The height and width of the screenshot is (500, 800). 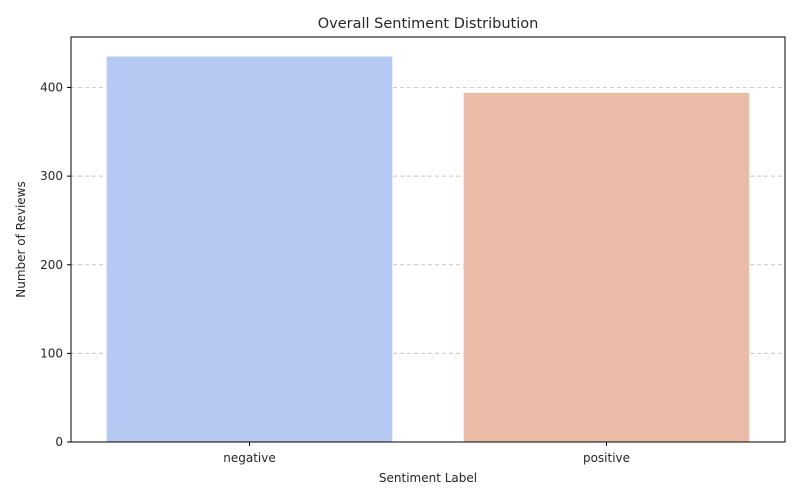 I want to click on y-tick-label: 400, so click(x=51, y=88).